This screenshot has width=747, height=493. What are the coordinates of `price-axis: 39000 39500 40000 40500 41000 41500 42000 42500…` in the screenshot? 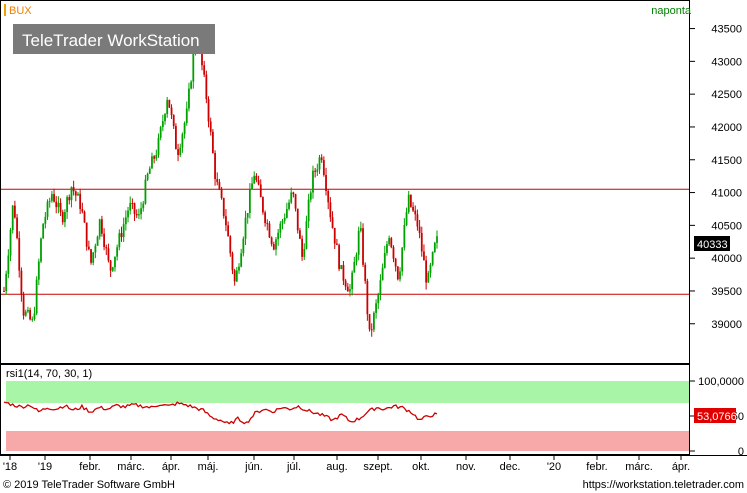 It's located at (716, 177).